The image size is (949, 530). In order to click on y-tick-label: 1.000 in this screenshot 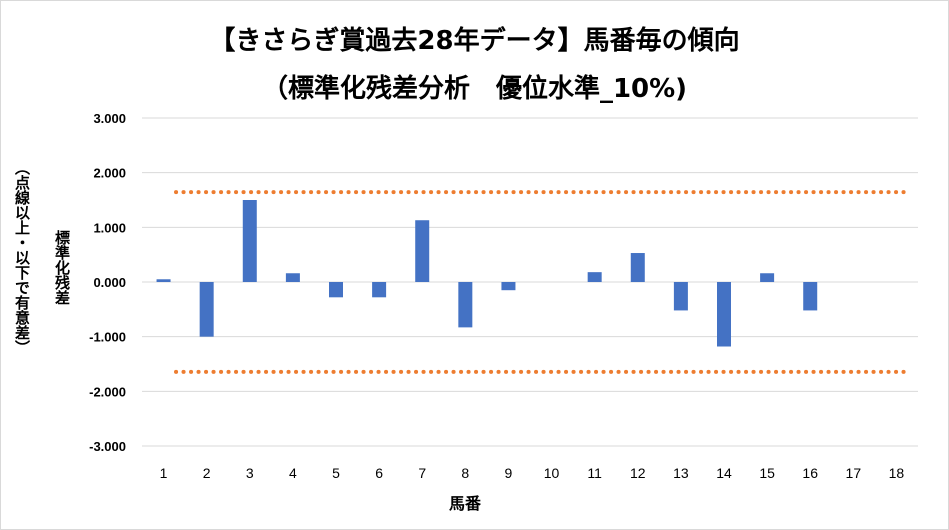, I will do `click(109, 227)`.